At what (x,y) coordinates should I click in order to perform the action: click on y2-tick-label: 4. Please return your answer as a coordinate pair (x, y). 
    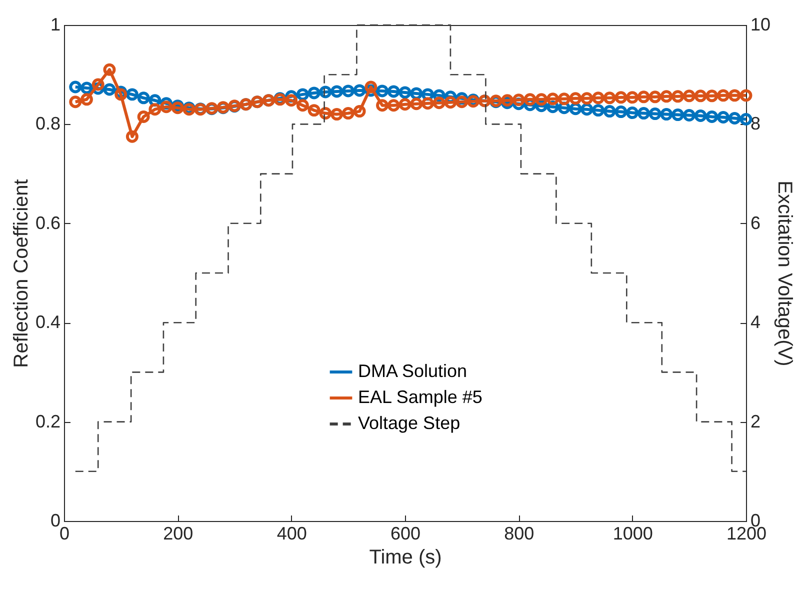
    Looking at the image, I should click on (755, 322).